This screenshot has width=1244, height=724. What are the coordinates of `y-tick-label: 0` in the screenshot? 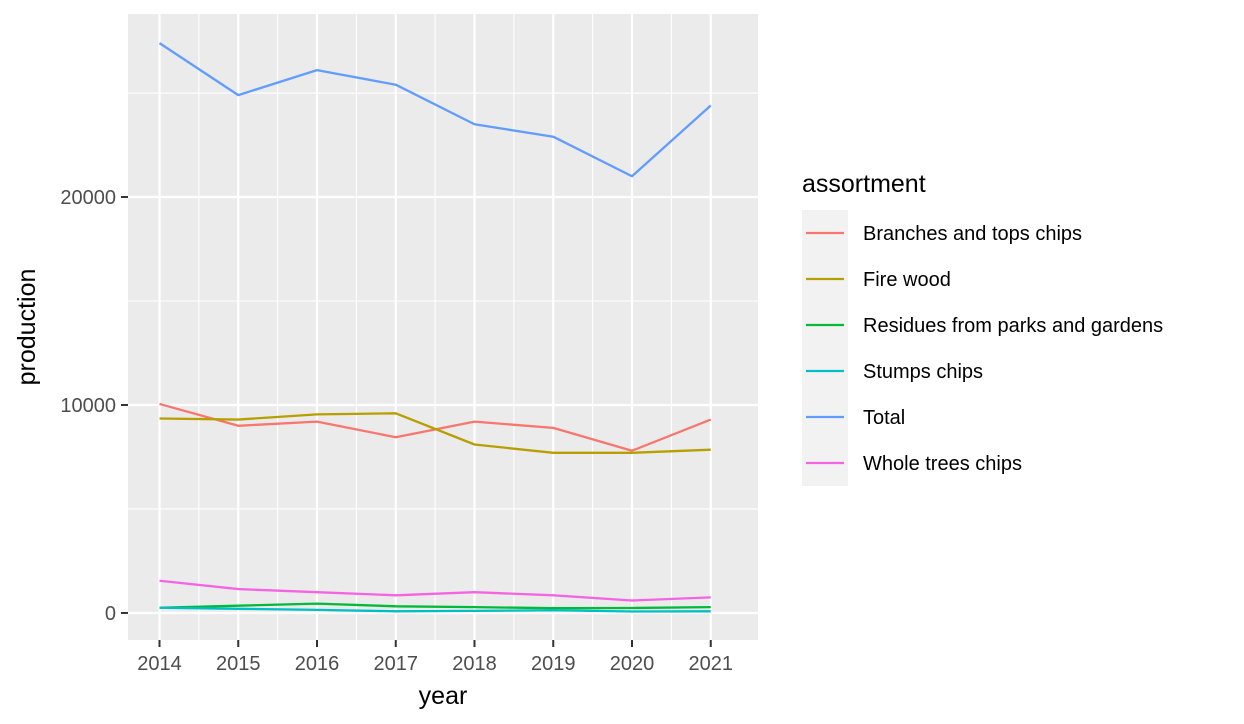 It's located at (110, 614).